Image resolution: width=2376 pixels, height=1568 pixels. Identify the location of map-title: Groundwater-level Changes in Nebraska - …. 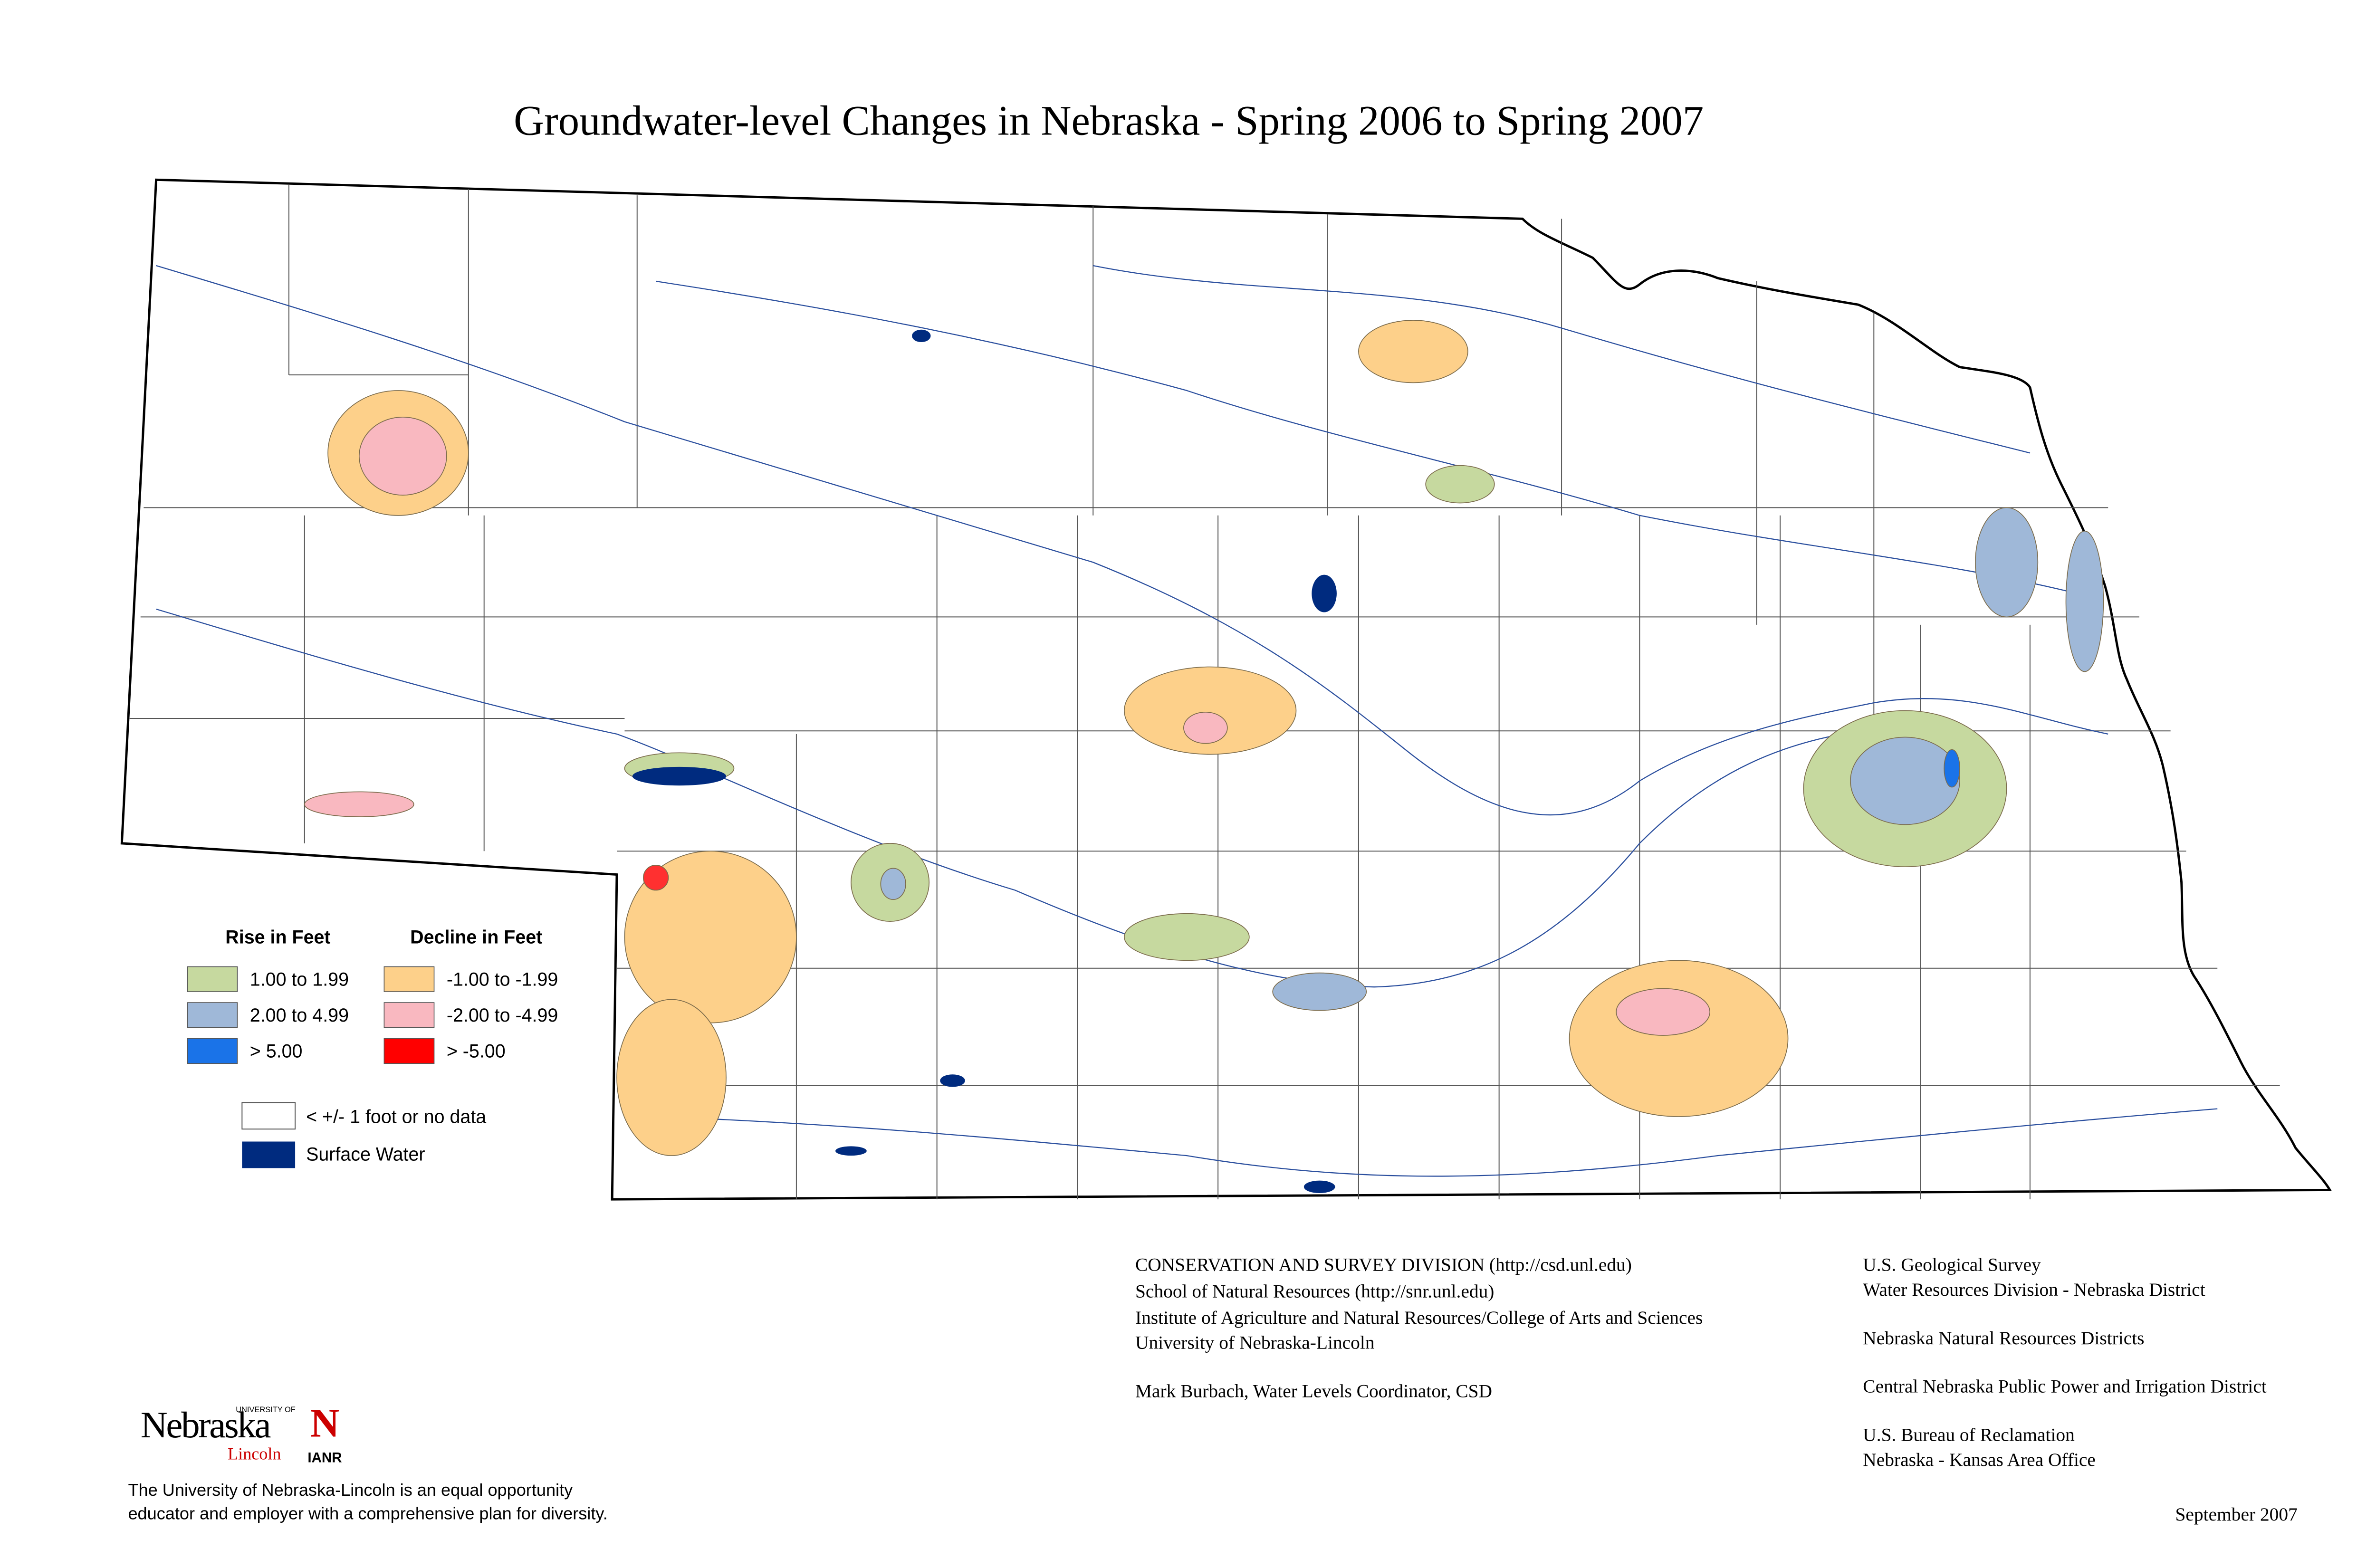
(1109, 121).